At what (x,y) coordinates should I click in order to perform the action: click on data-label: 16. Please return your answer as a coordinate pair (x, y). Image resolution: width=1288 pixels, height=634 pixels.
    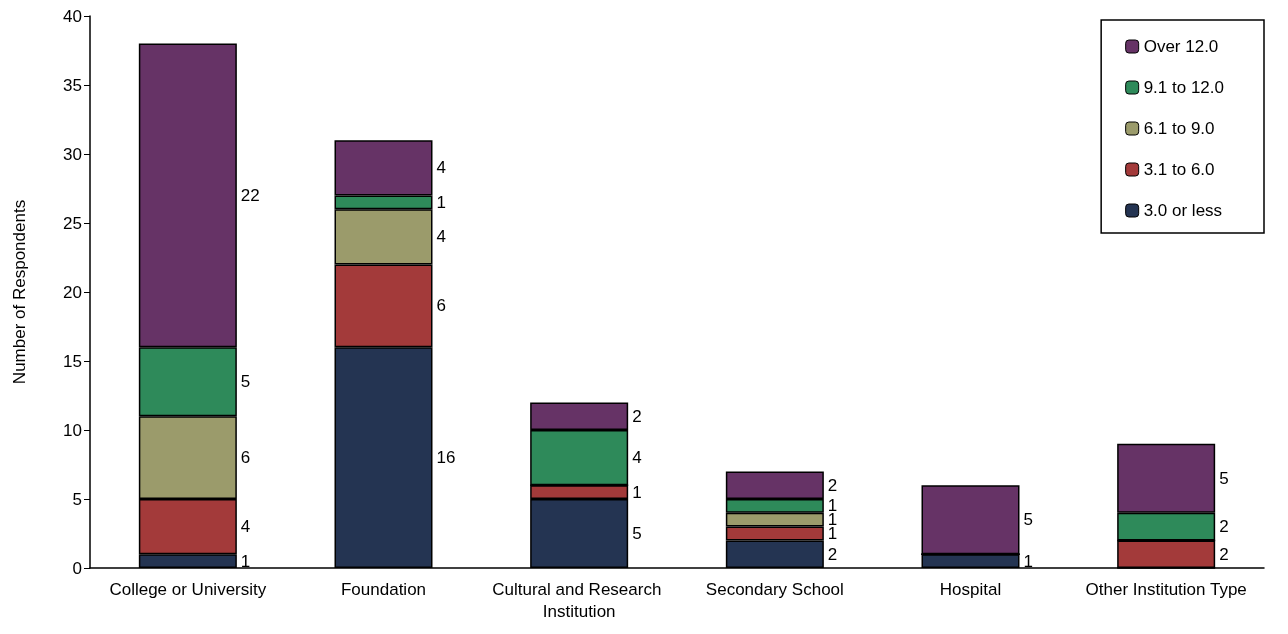
    Looking at the image, I should click on (446, 458).